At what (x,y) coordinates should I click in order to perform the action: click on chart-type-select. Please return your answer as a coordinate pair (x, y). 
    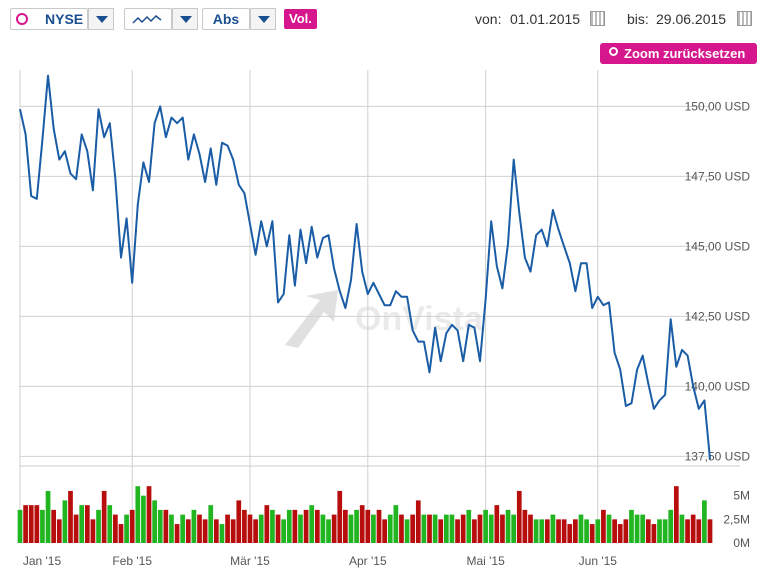
    Looking at the image, I should click on (148, 19).